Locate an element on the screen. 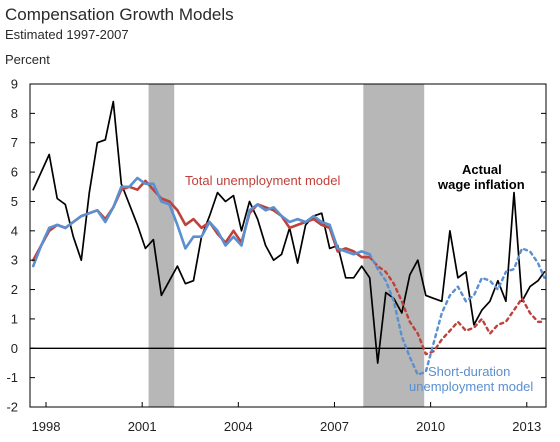 The image size is (560, 442). y-tick-label: 0 is located at coordinates (14, 348).